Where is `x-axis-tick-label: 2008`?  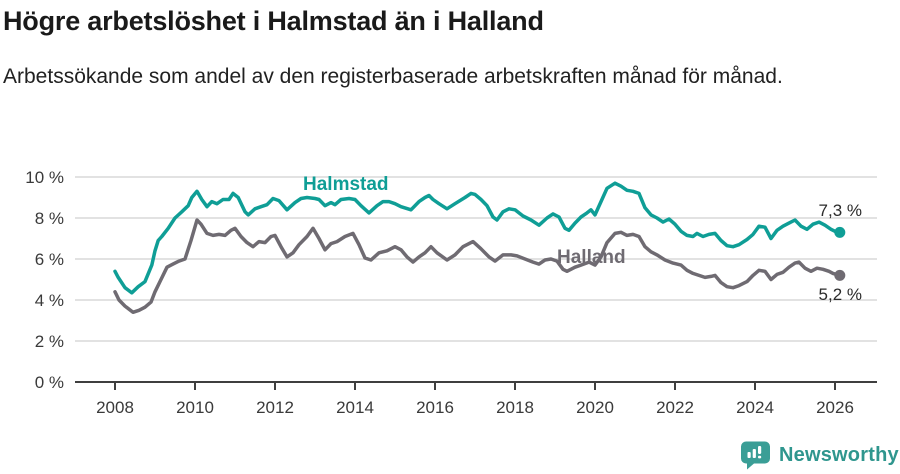
x-axis-tick-label: 2008 is located at coordinates (115, 407).